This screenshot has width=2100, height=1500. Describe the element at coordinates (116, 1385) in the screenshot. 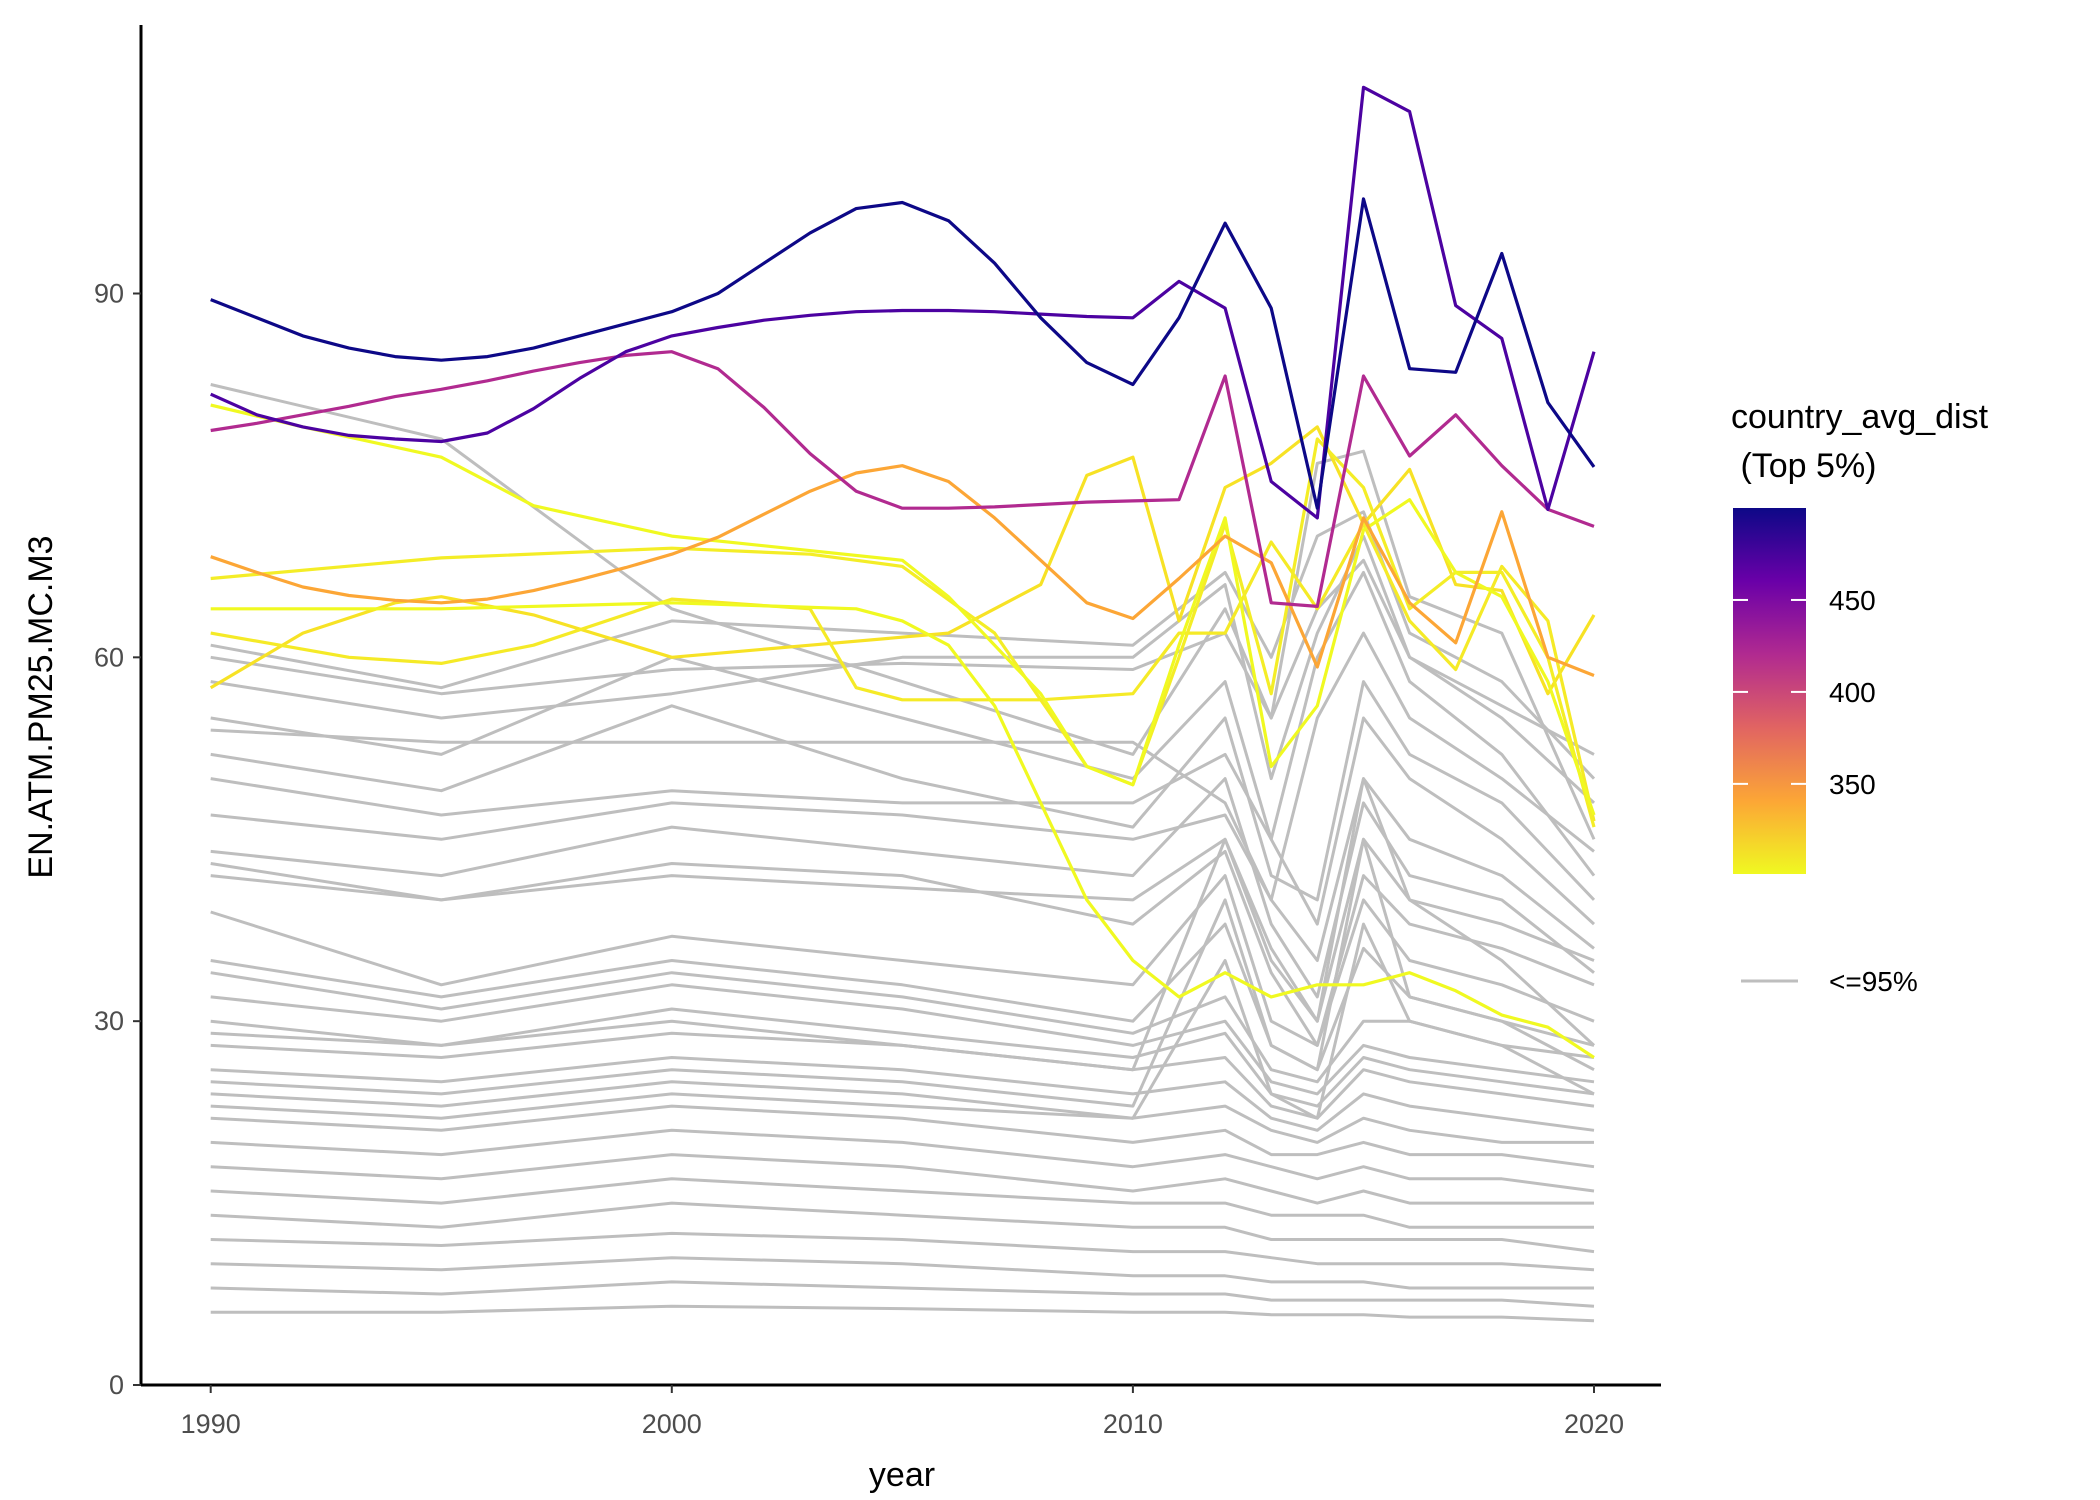

I see `y-tick-label: 0` at that location.